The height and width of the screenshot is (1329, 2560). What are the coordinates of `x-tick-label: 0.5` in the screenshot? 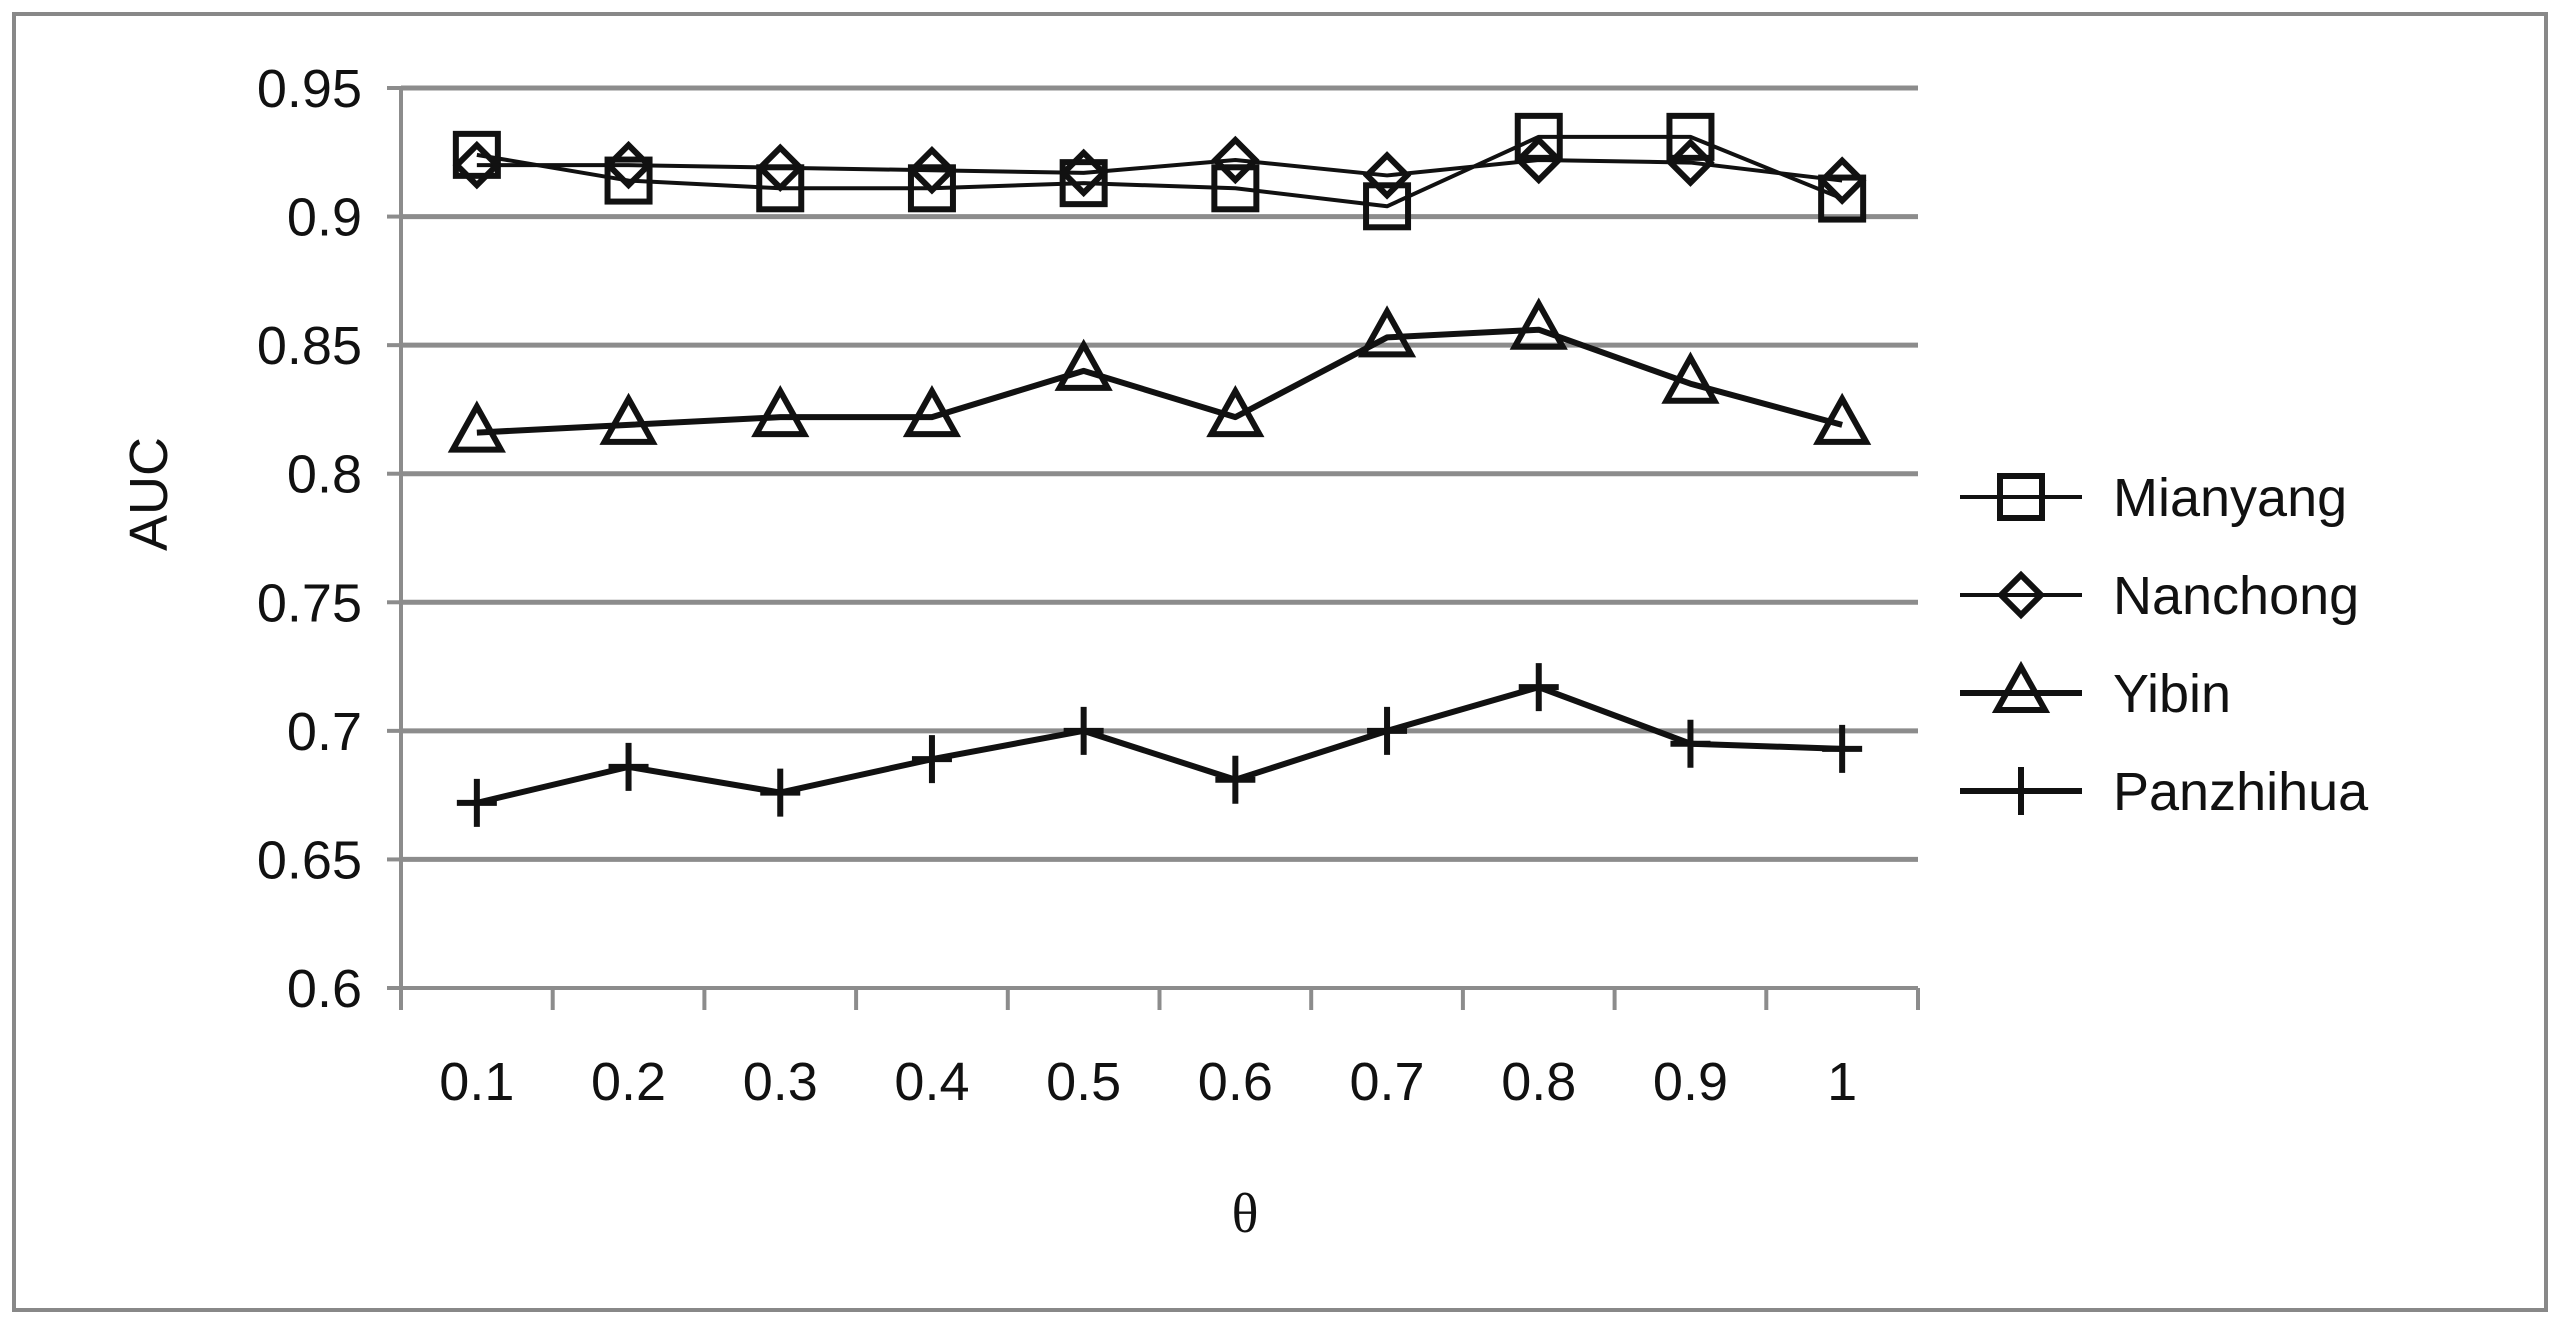 It's located at (1083, 1082).